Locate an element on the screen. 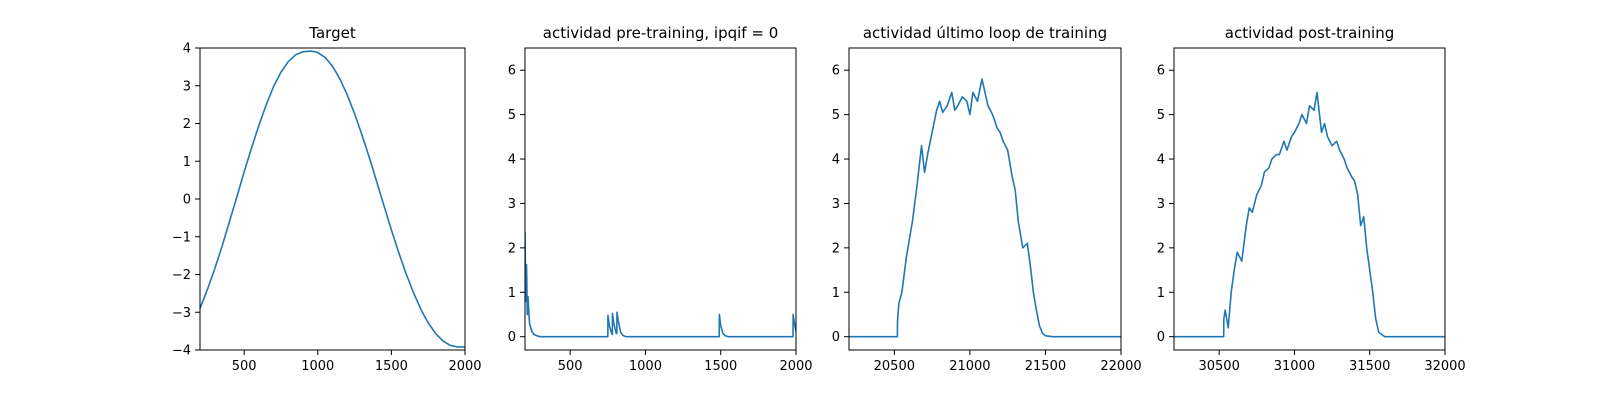  x-tick-label: 31000 is located at coordinates (1294, 366).